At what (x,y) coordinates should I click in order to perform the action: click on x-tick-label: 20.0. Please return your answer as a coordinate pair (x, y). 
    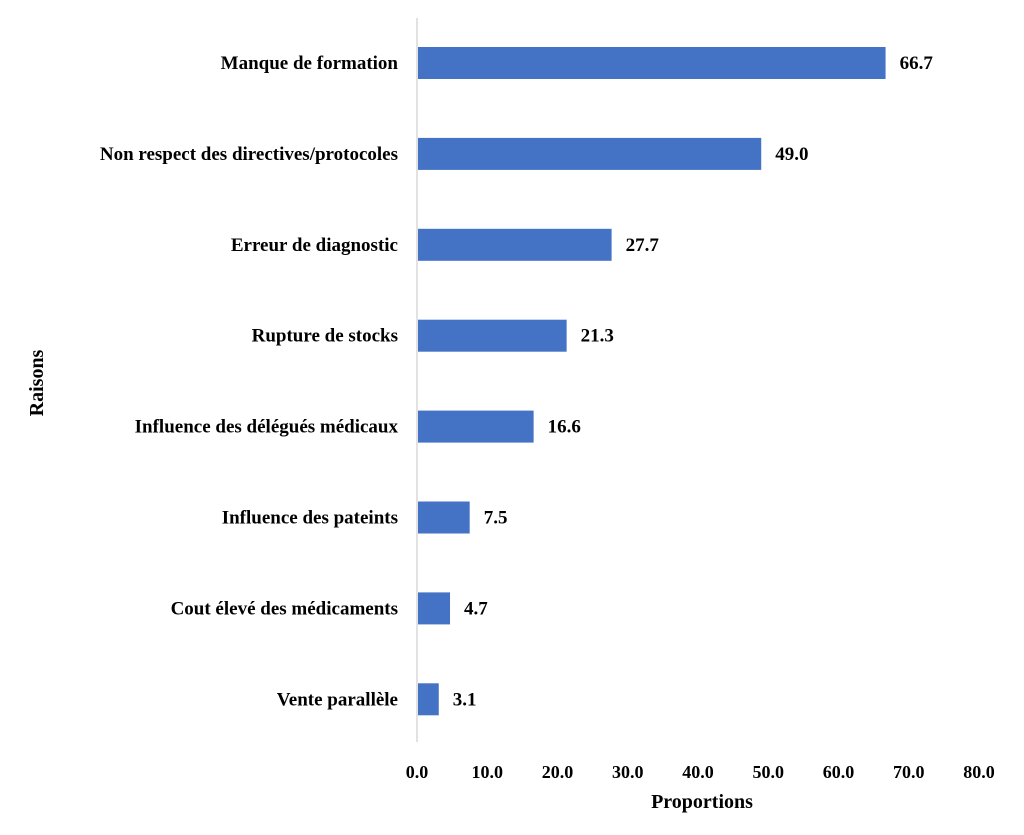
    Looking at the image, I should click on (558, 772).